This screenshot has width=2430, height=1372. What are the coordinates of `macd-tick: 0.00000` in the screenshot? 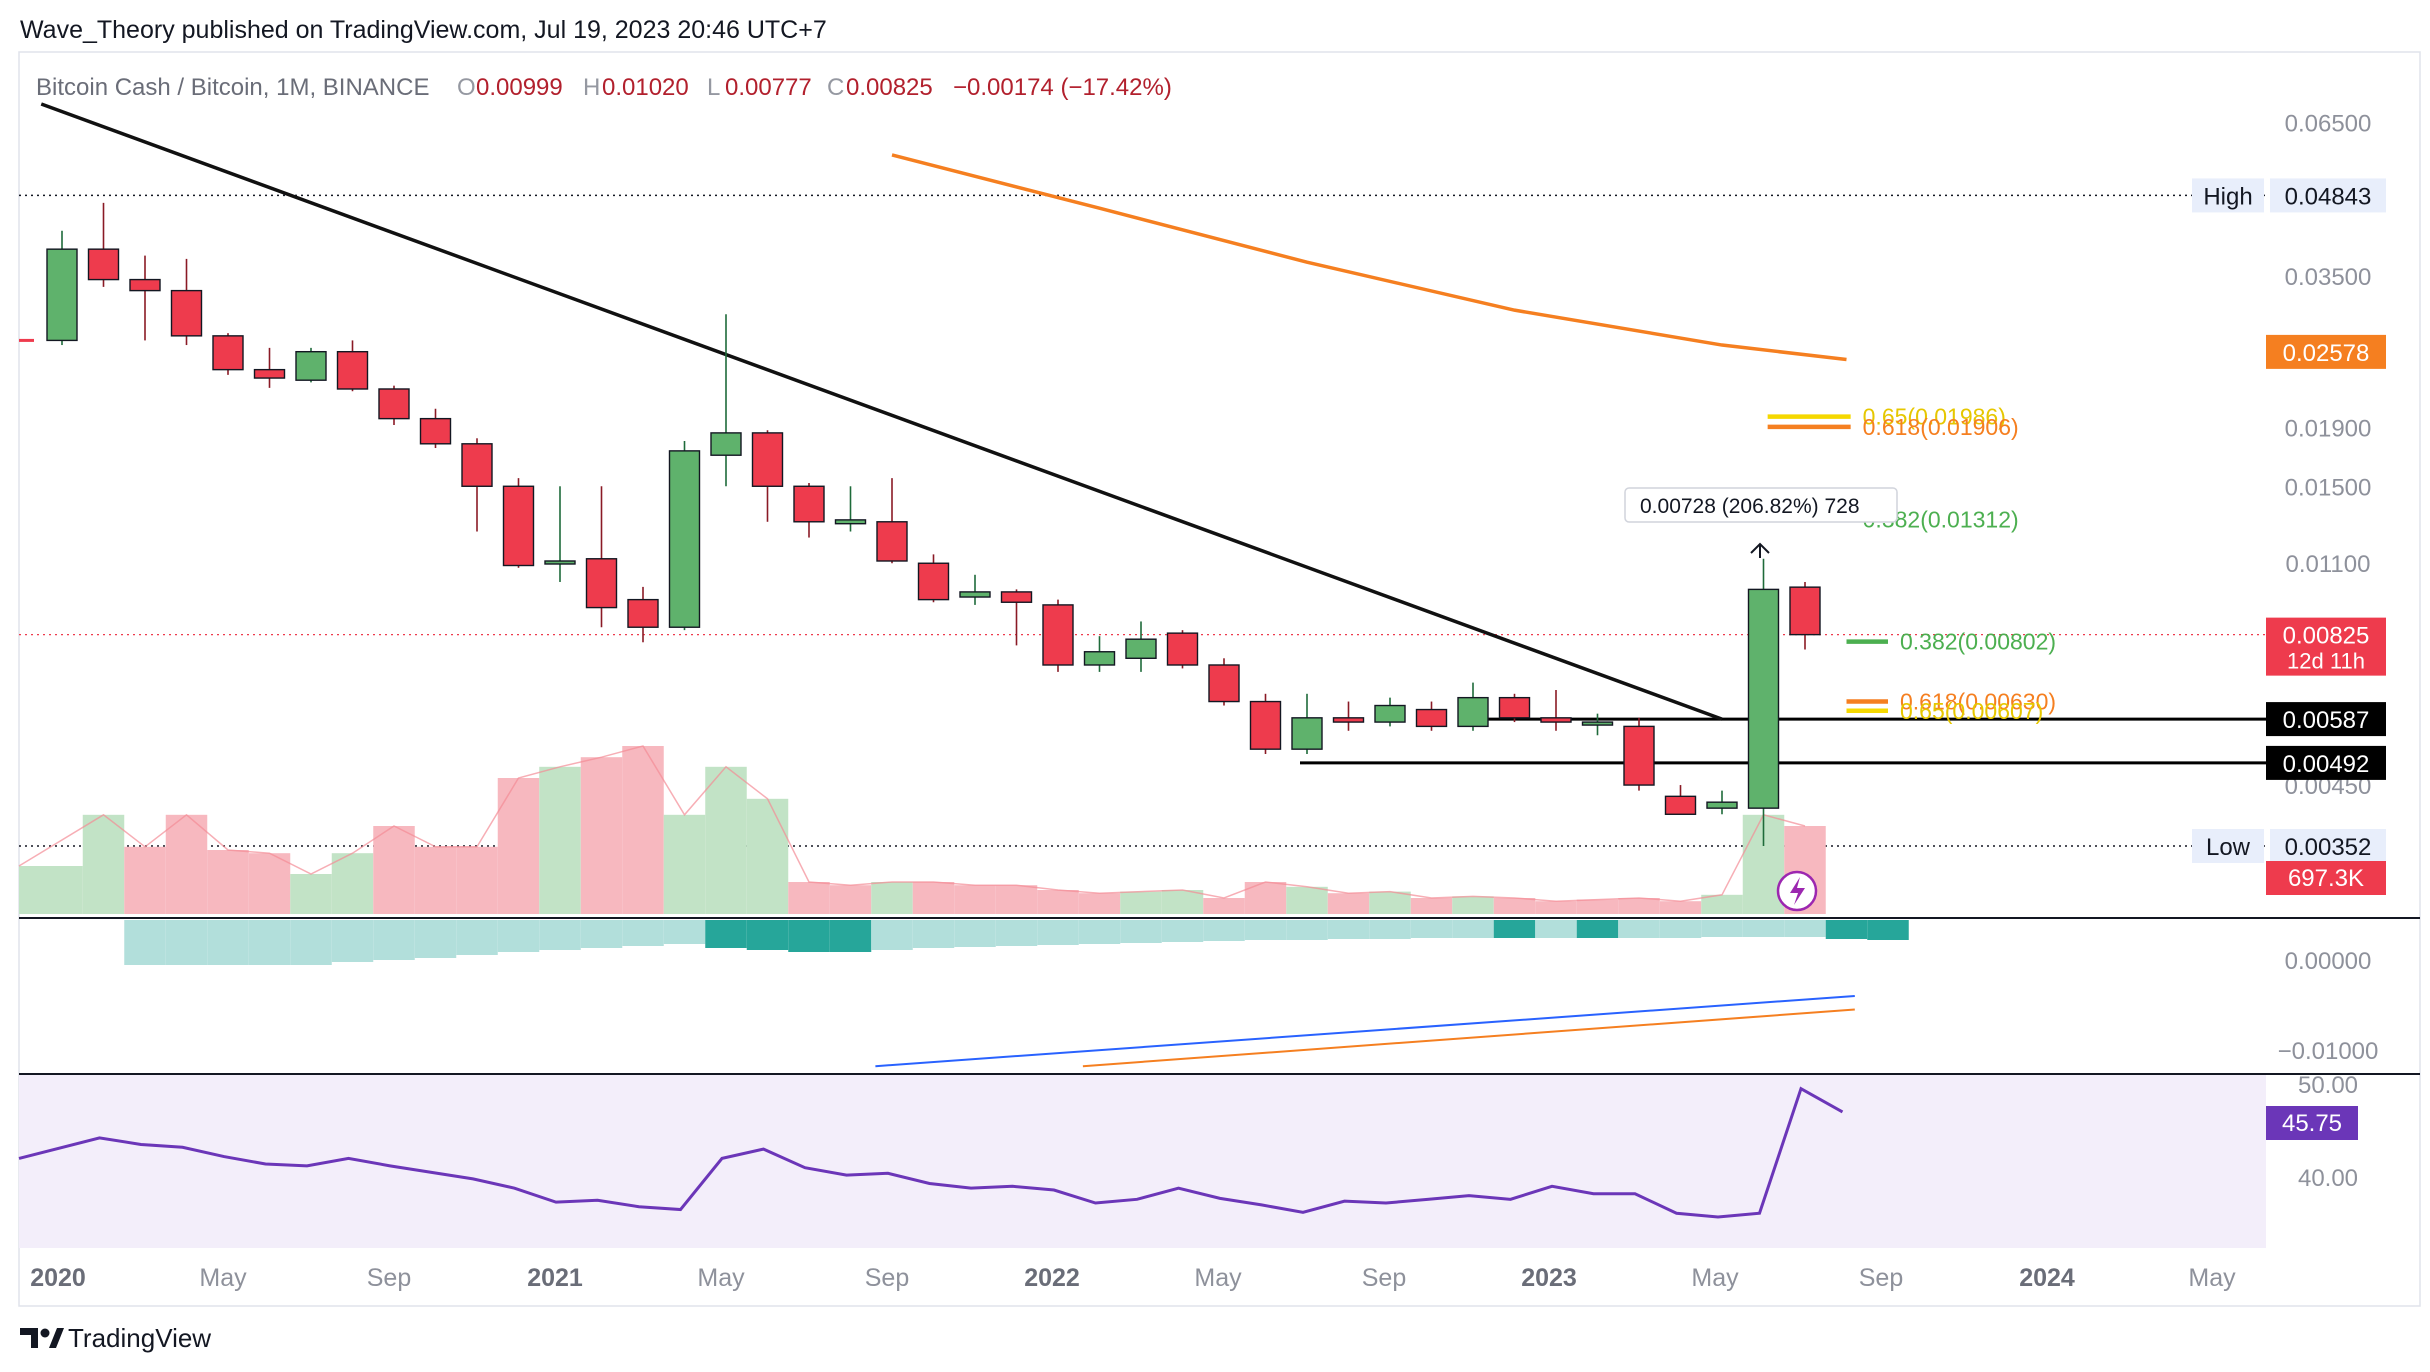 It's located at (2328, 961).